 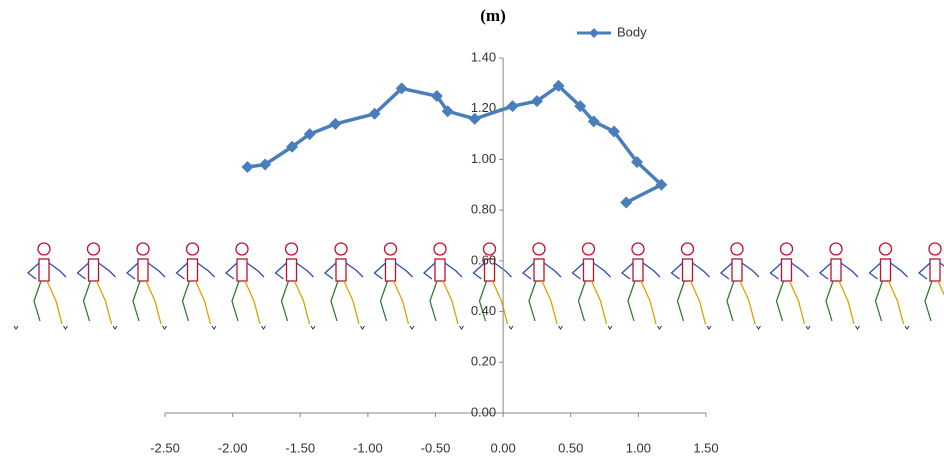 I want to click on y-tick-label: 1.40, so click(x=483, y=56).